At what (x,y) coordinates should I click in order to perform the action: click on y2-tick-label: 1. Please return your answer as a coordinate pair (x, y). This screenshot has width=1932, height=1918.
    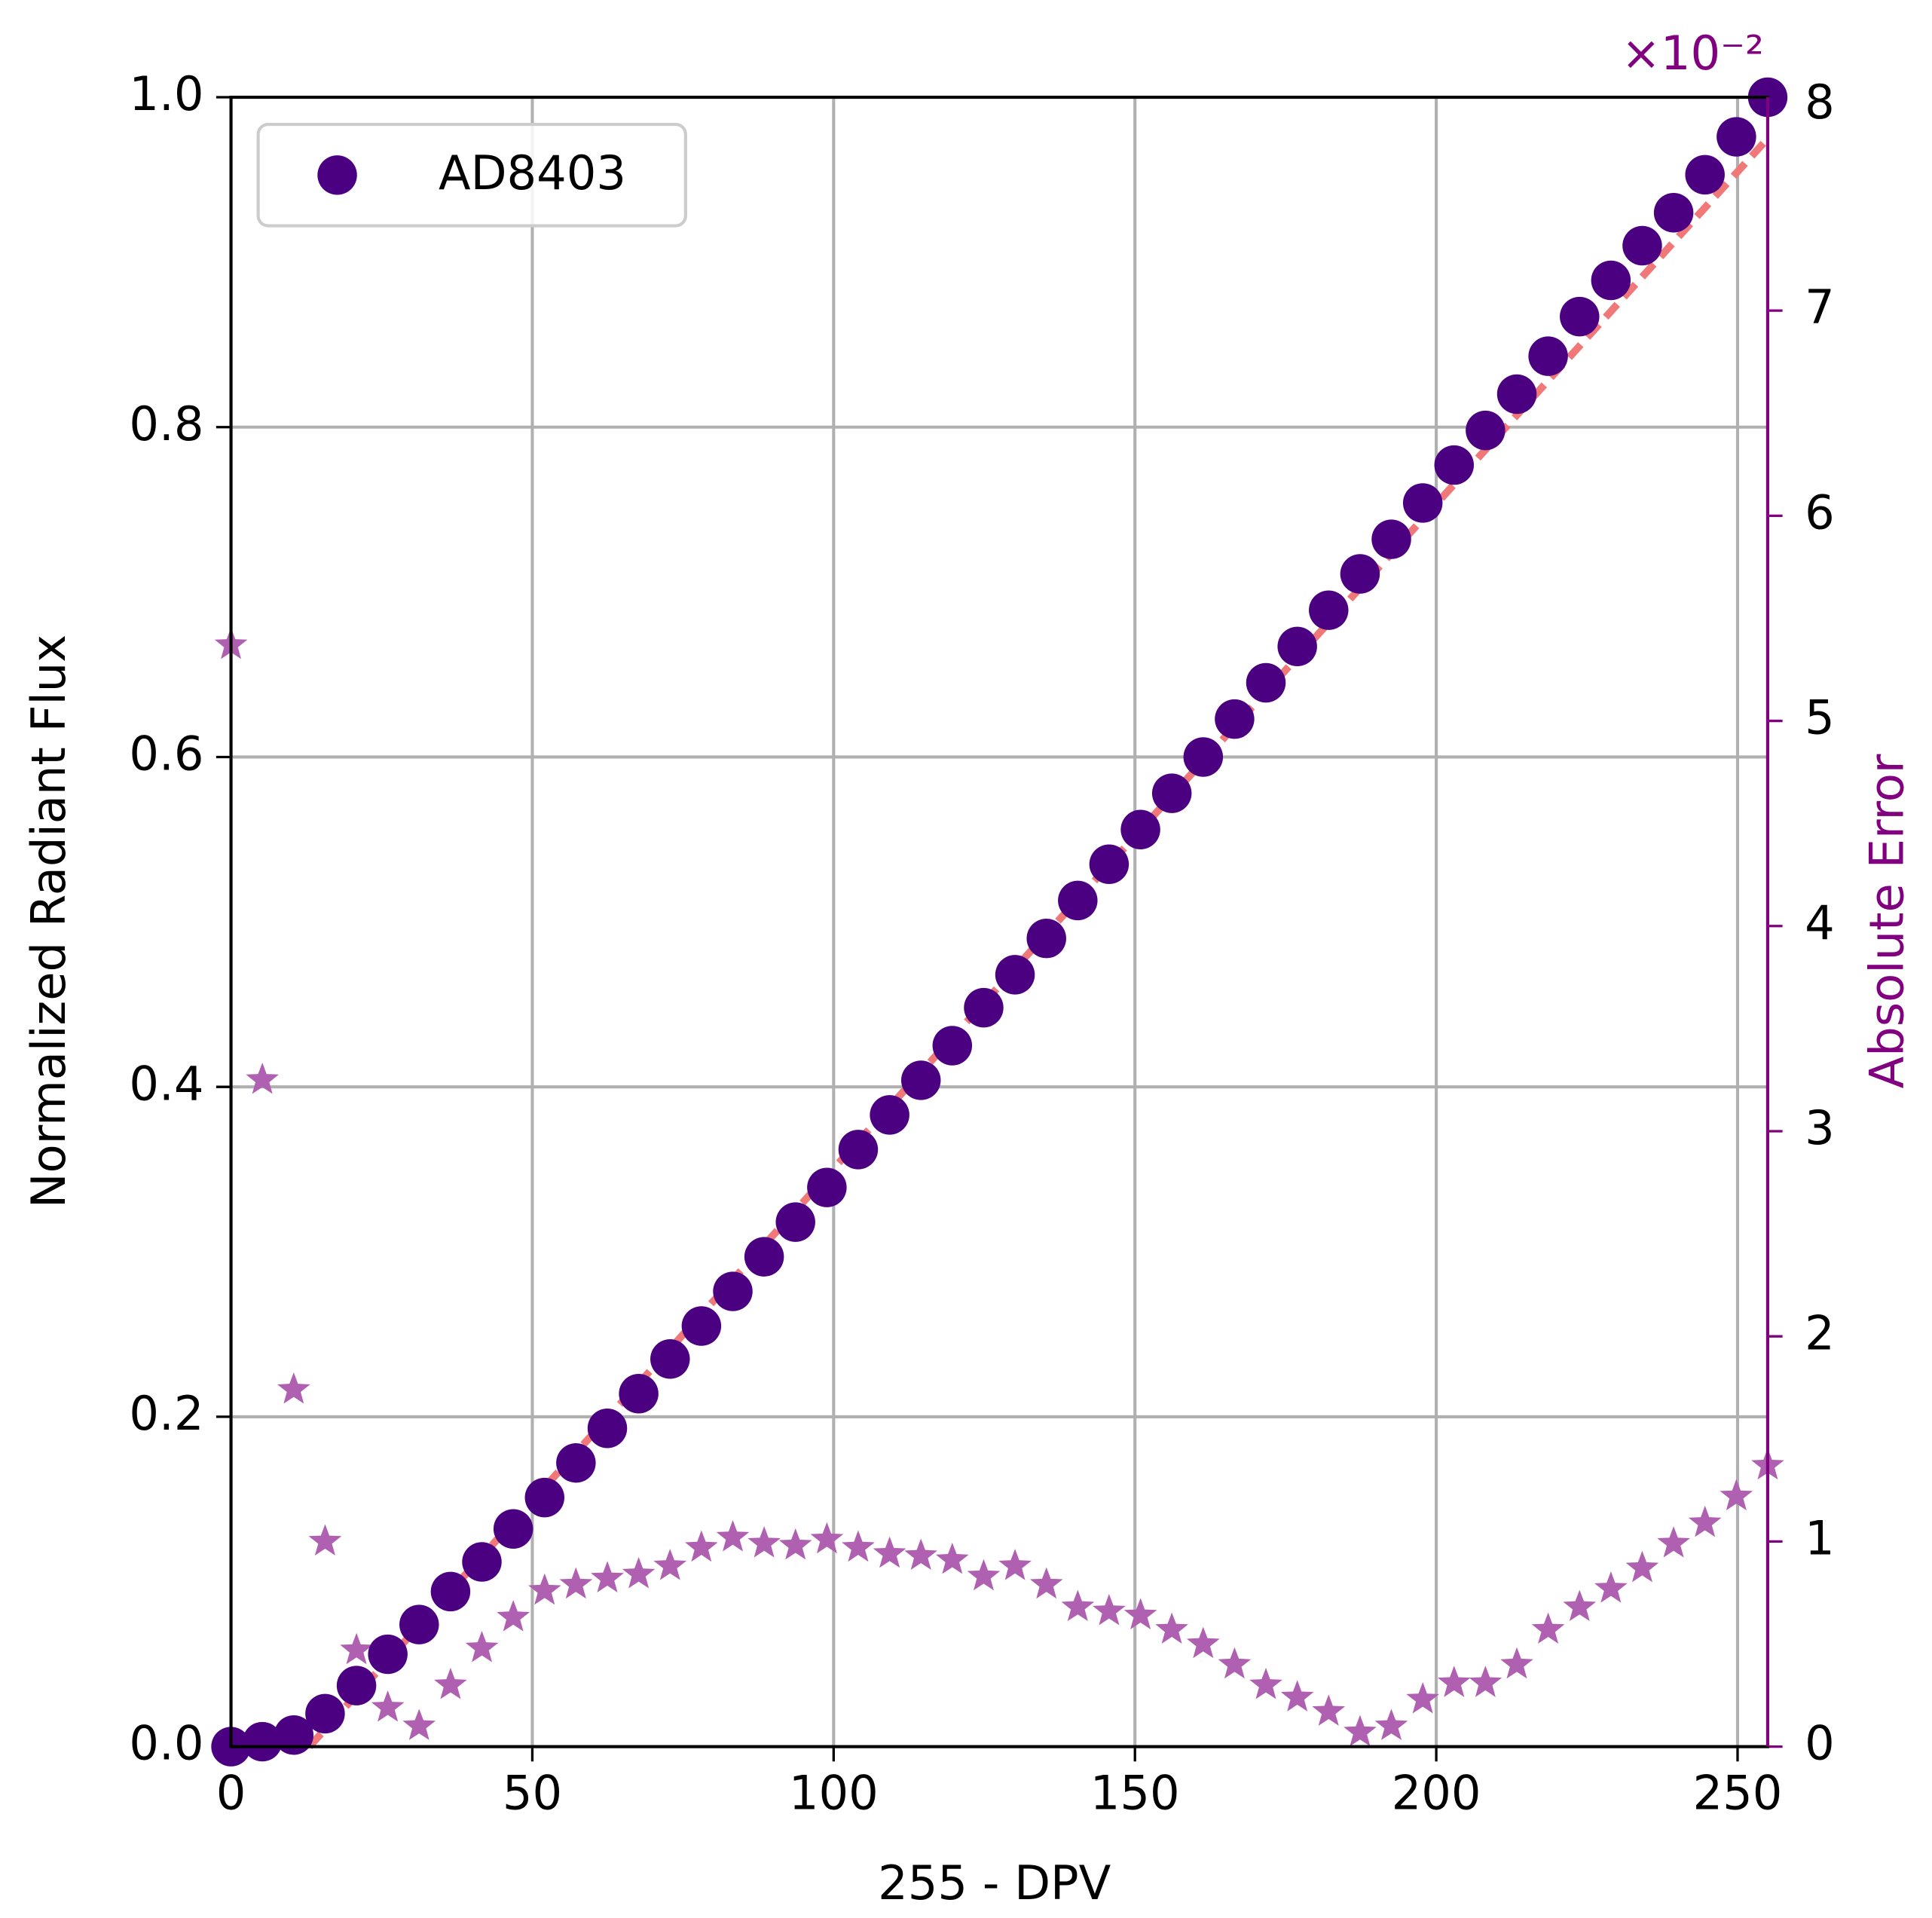
    Looking at the image, I should click on (1820, 1537).